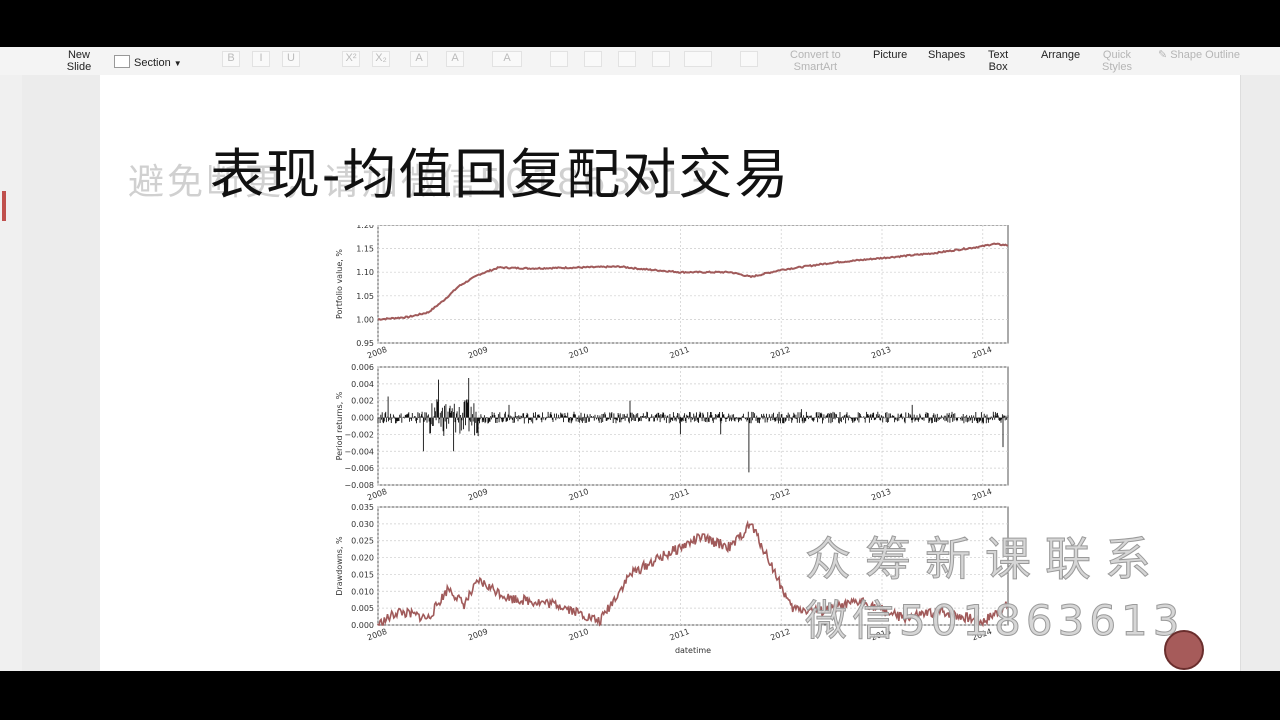  Describe the element at coordinates (365, 227) in the screenshot. I see `chart-1-ytick-label: 1.20` at that location.